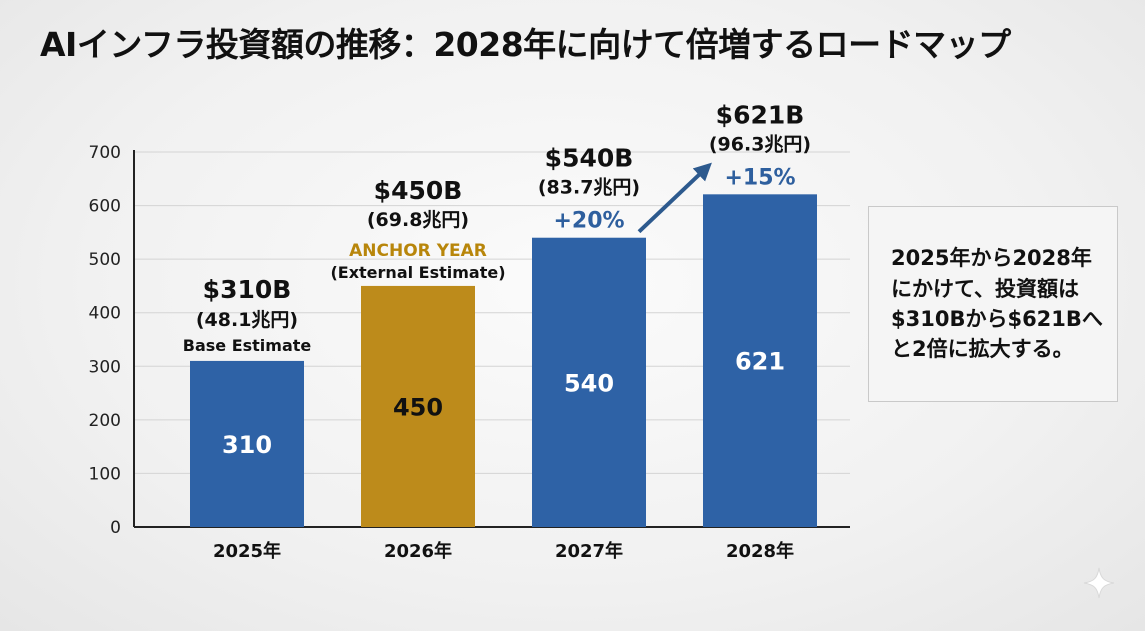 This screenshot has height=631, width=1145. Describe the element at coordinates (1099, 583) in the screenshot. I see `sparkle-icon` at that location.